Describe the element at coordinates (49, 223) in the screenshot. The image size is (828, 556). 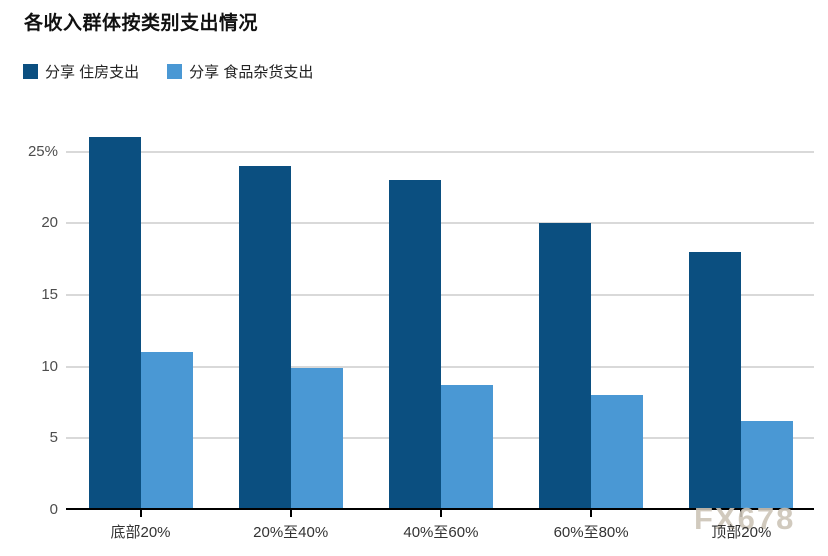
I see `y-axis-label-20: 20` at that location.